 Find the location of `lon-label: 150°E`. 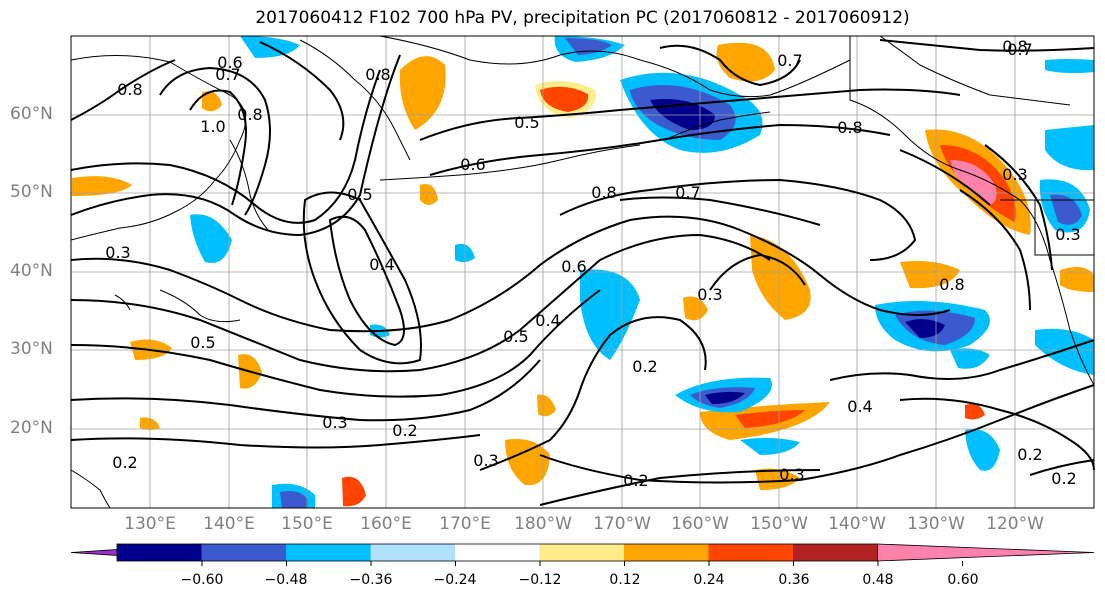

lon-label: 150°E is located at coordinates (307, 524).